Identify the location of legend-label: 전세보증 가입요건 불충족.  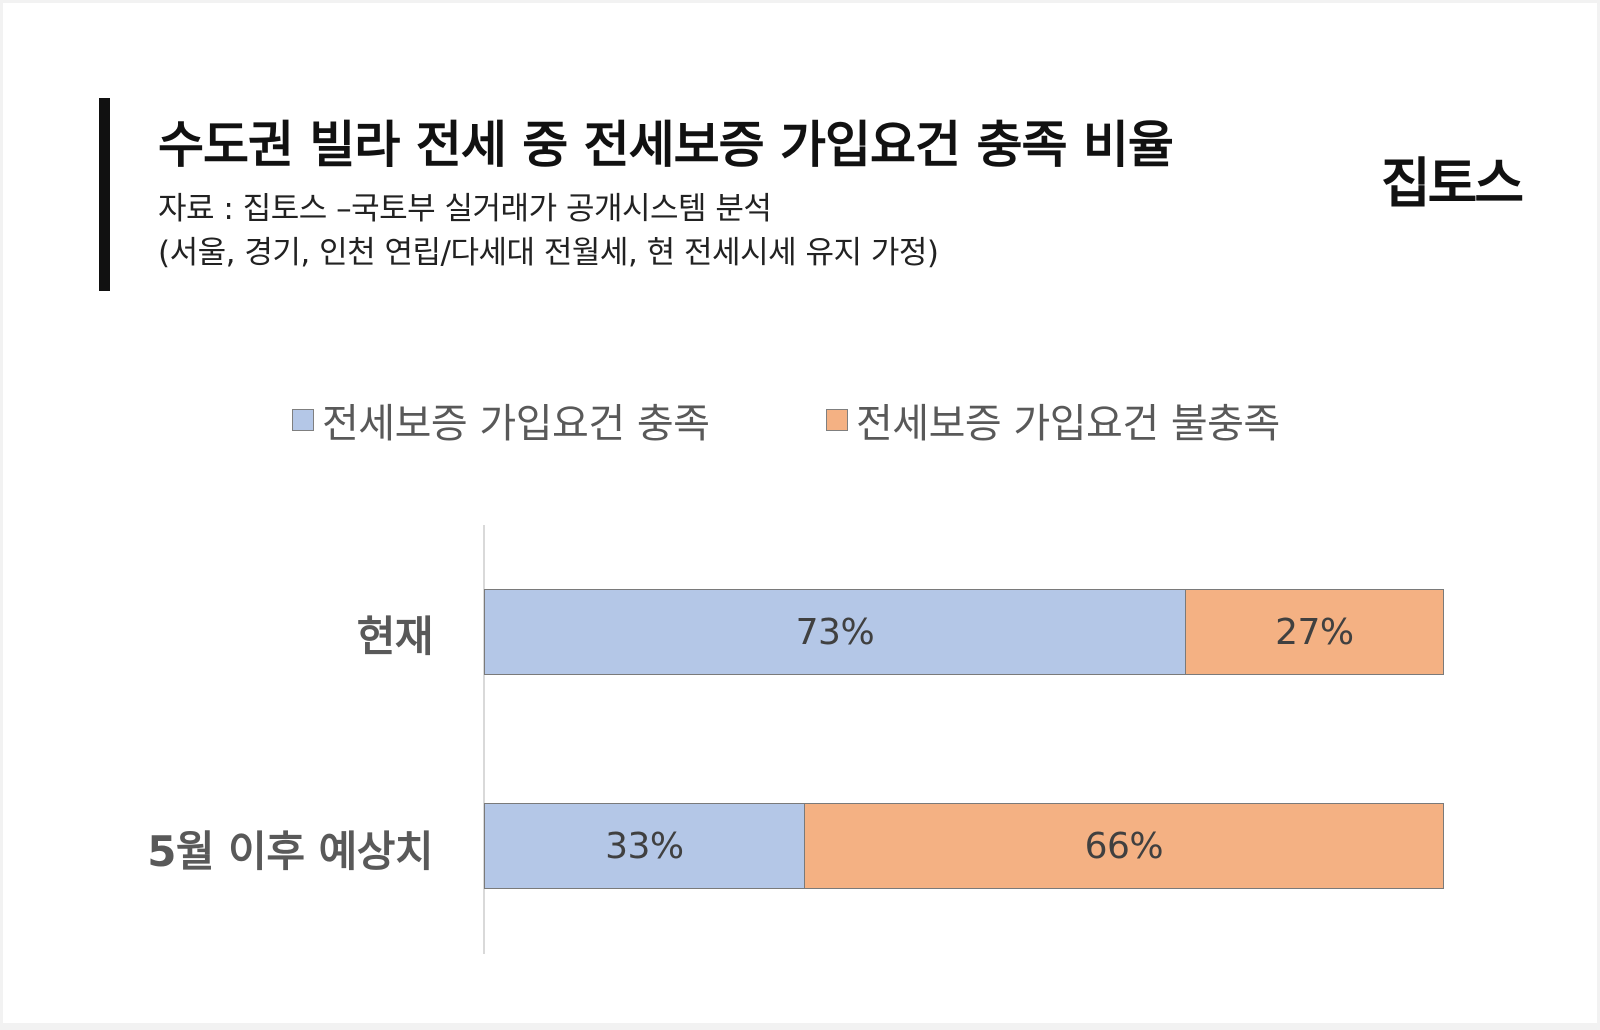
(1068, 424).